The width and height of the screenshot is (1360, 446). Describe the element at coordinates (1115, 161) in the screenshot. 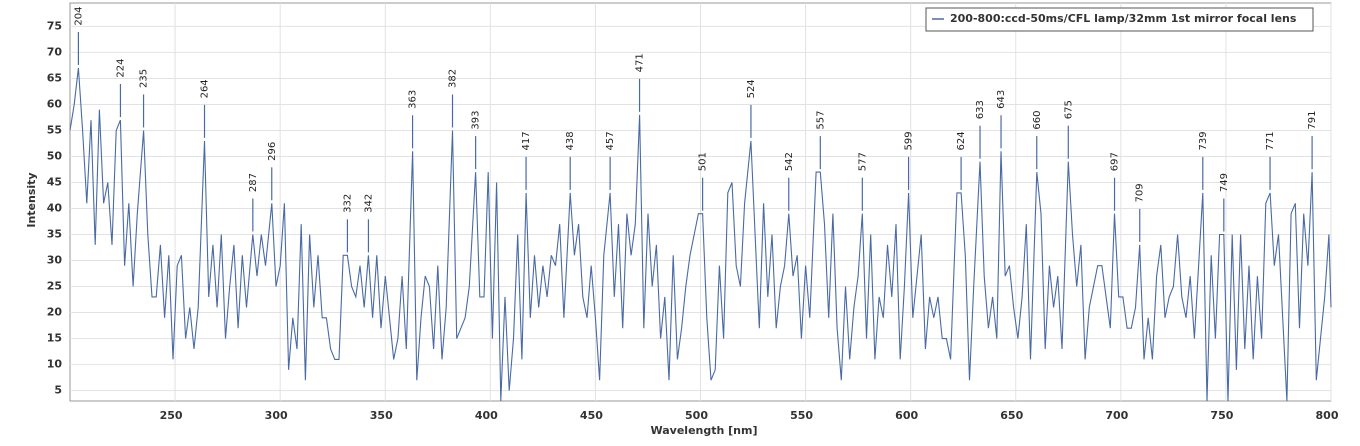

I see `annotation-label: 697` at that location.